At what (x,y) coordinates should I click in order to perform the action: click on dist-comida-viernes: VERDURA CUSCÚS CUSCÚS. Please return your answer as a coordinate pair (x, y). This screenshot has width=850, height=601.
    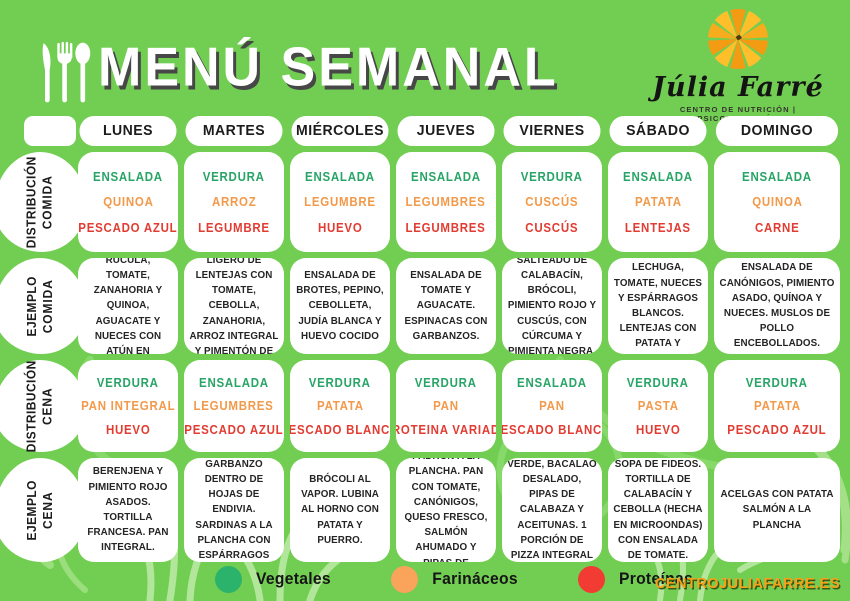
    Looking at the image, I should click on (552, 202).